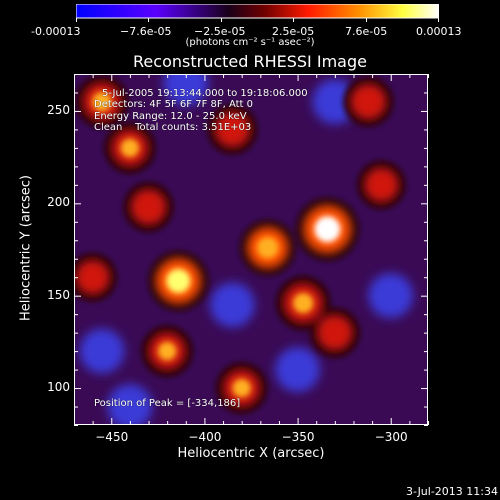 The width and height of the screenshot is (500, 500). I want to click on y-axis-label: Heliocentric Y (arcsec), so click(26, 248).